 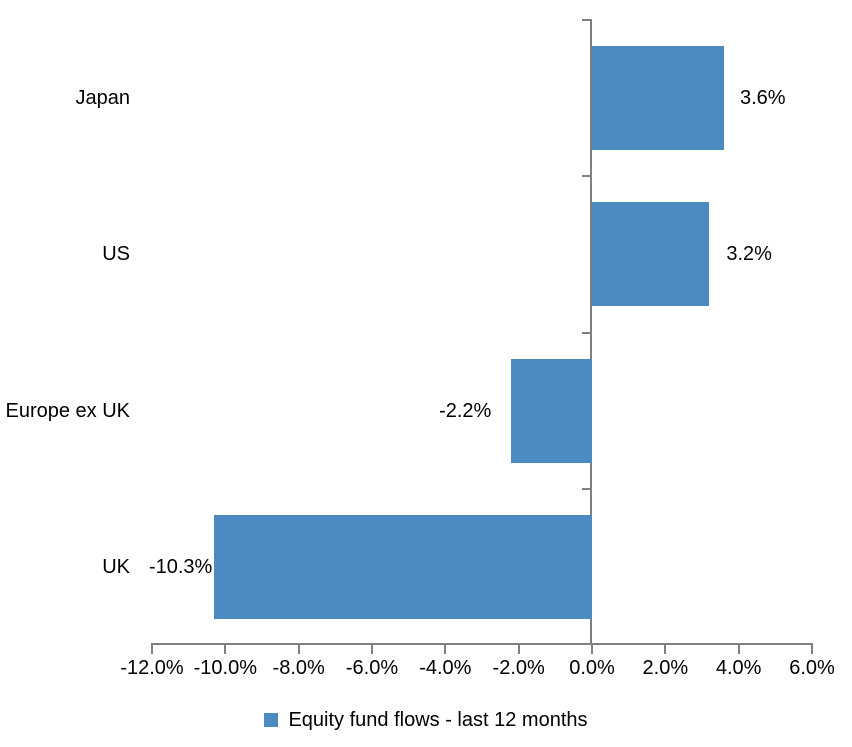 I want to click on value-label-japan: 3.6%, so click(x=763, y=98).